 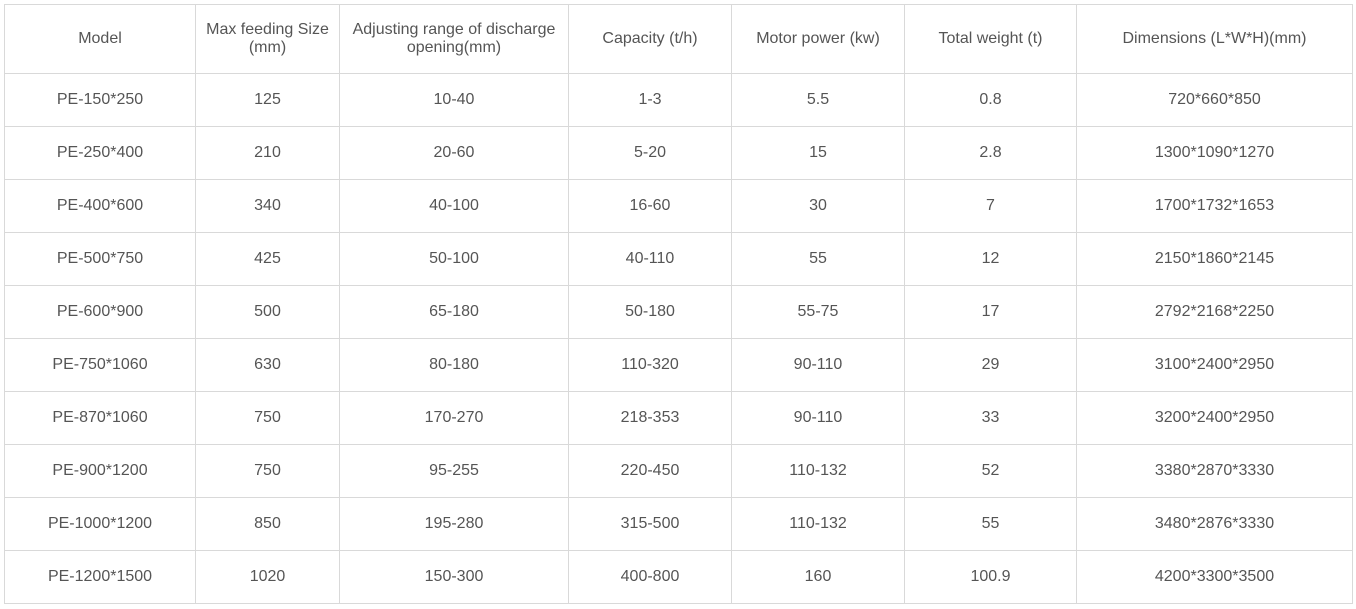 I want to click on cell-model: PE-900*1200, so click(x=100, y=471).